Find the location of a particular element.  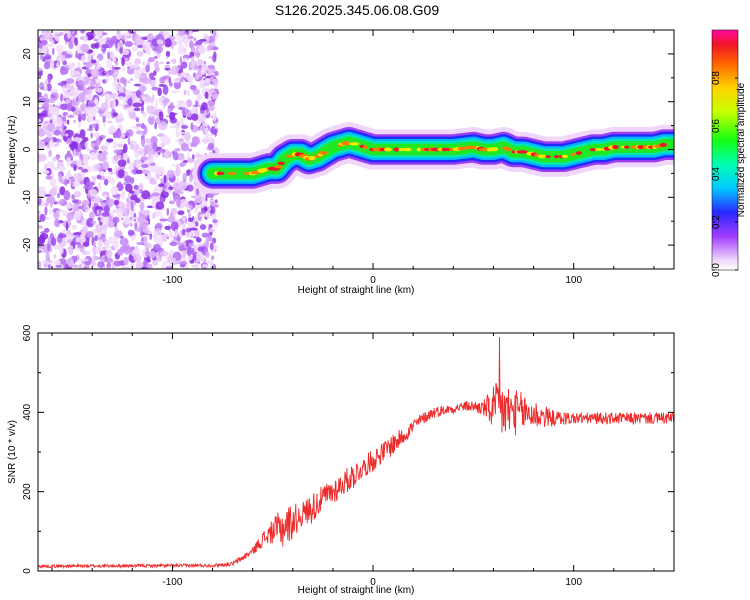

colorbar-label: Normalized spectral amplitude is located at coordinates (741, 149).